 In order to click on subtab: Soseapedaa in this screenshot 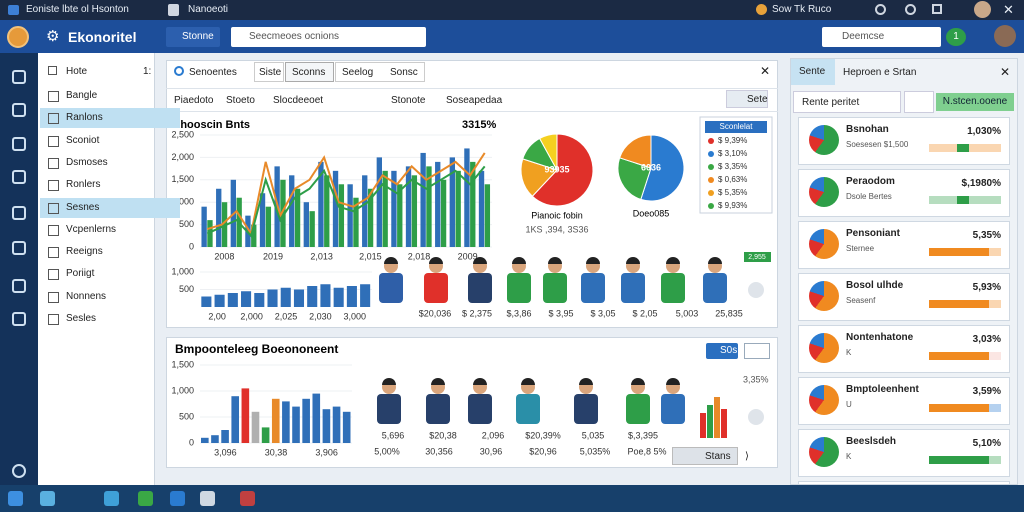, I will do `click(474, 100)`.